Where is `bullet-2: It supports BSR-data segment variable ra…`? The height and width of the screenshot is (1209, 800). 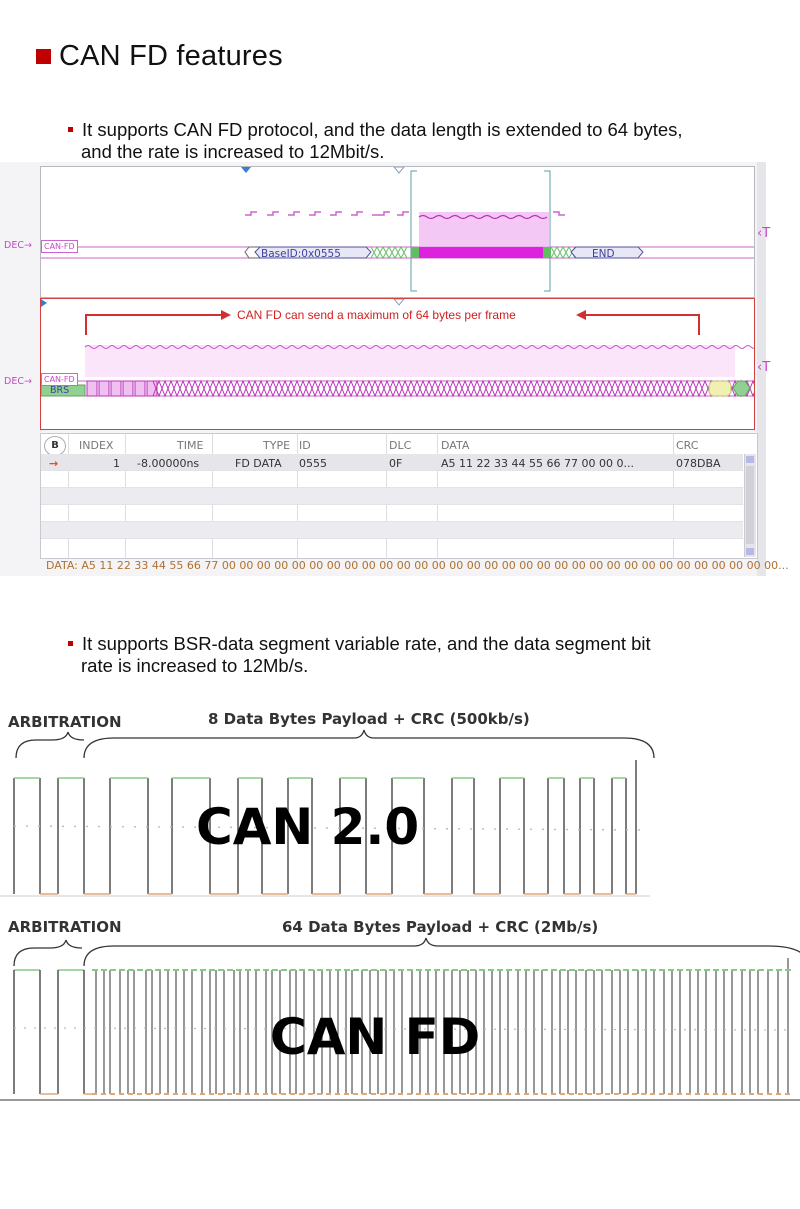 bullet-2: It supports BSR-data segment variable ra… is located at coordinates (359, 655).